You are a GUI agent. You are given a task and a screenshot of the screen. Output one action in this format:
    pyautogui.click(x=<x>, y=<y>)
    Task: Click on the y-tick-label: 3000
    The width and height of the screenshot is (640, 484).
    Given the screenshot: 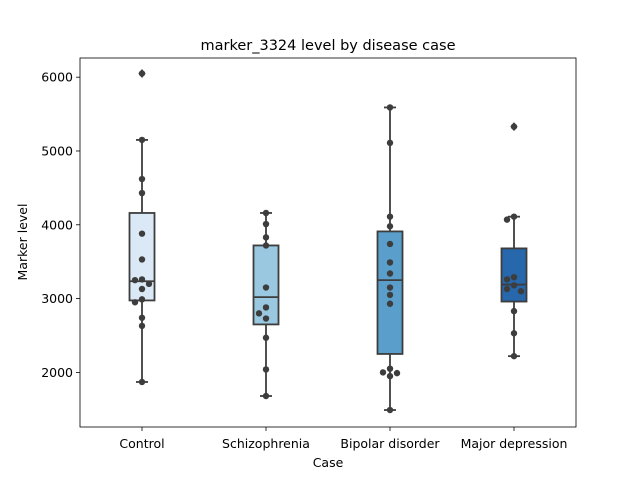 What is the action you would take?
    pyautogui.click(x=57, y=298)
    